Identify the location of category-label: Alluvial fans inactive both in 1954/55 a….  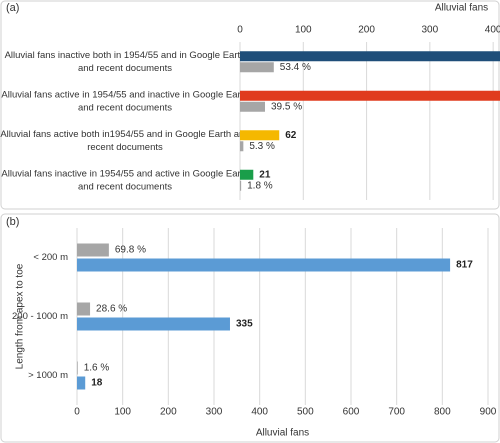
(125, 55).